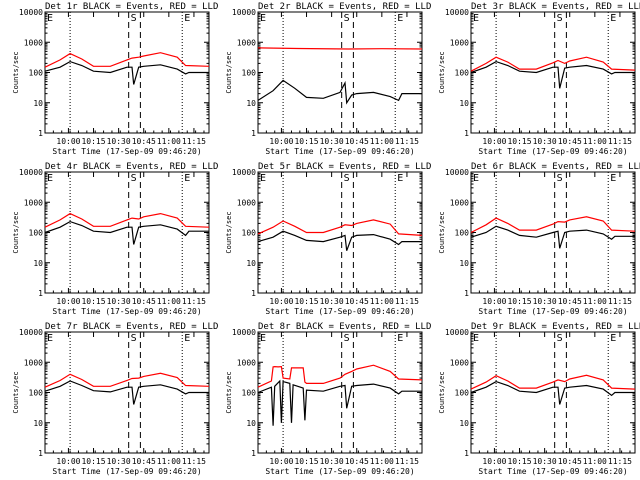  I want to click on chart-title: Det 8r BLACK = Events, RED = LLD, so click(344, 327).